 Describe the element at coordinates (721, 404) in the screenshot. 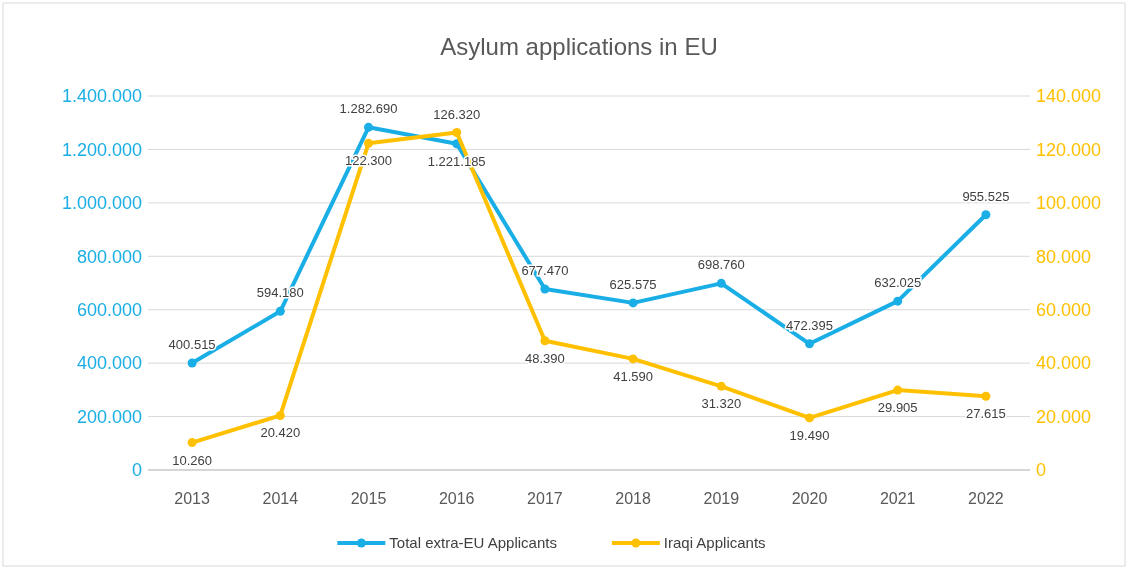

I see `data-label: 31.320` at that location.